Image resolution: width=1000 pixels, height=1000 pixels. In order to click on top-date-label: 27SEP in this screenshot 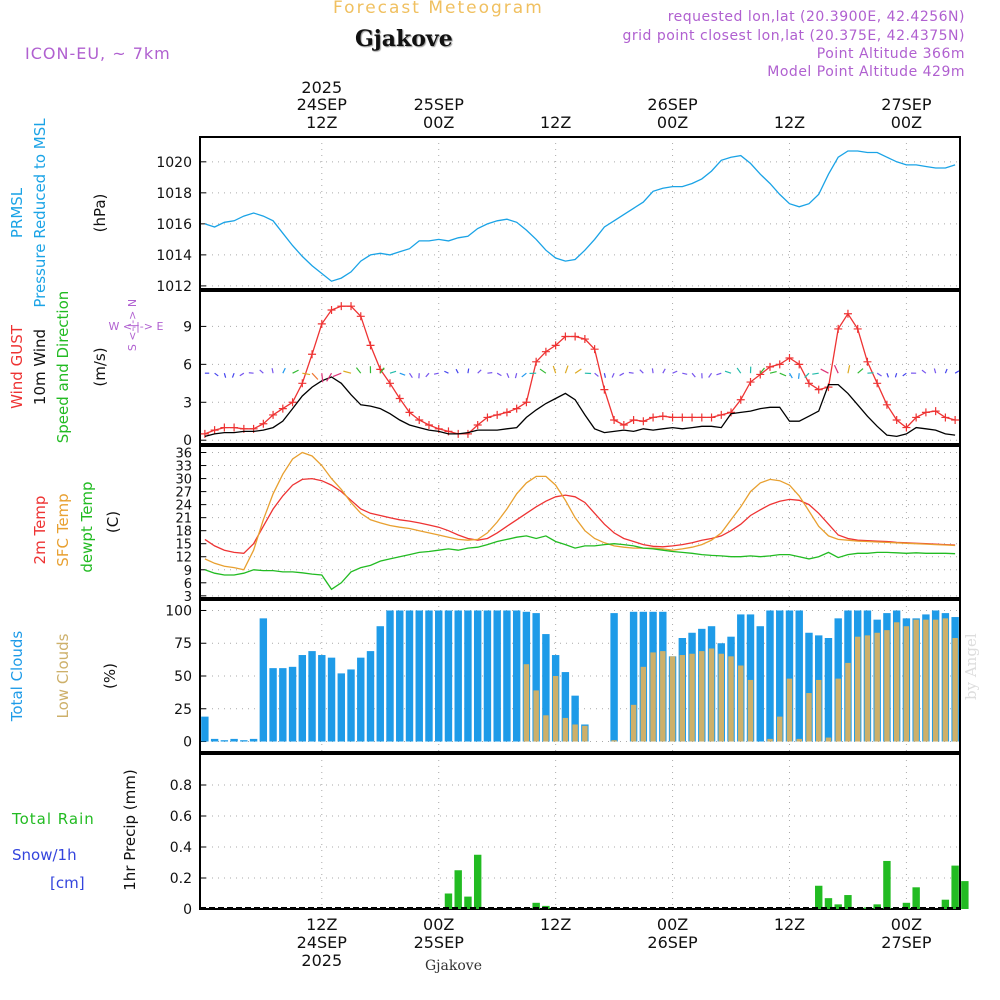, I will do `click(906, 104)`.